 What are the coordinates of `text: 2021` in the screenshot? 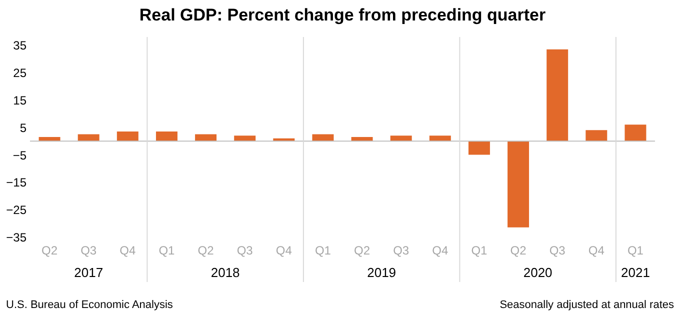 It's located at (635, 272).